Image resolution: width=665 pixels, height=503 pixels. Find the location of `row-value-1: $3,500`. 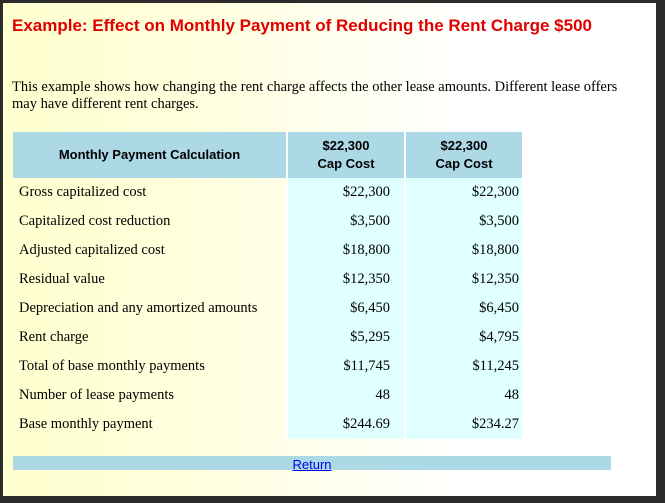

row-value-1: $3,500 is located at coordinates (345, 221).